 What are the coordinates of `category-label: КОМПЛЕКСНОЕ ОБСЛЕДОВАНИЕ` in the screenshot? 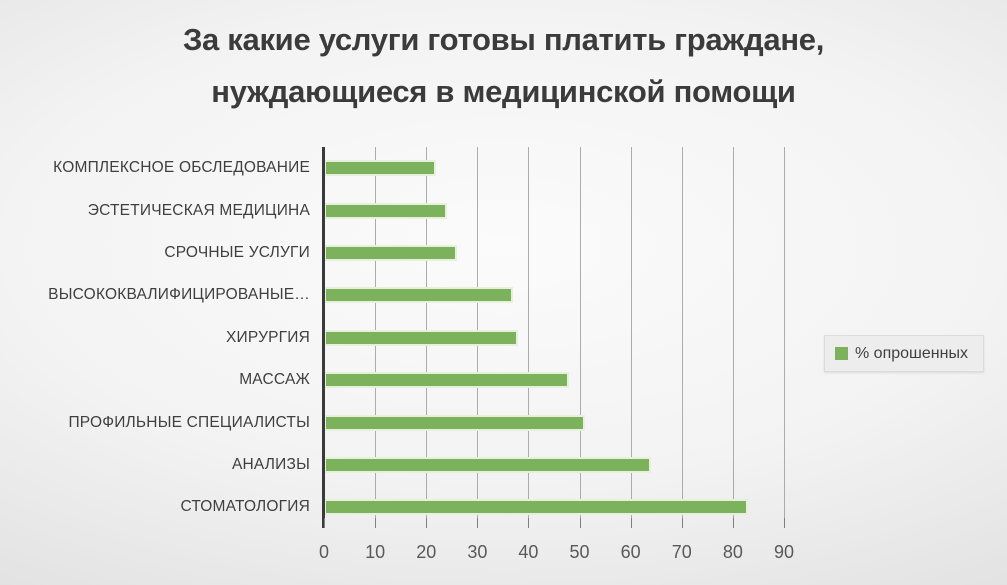 It's located at (181, 168).